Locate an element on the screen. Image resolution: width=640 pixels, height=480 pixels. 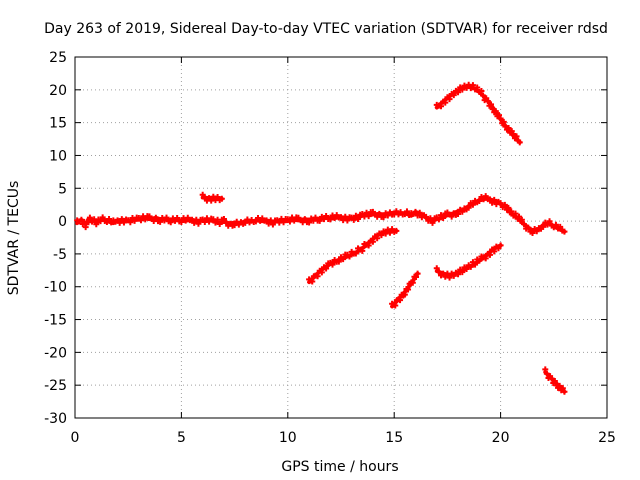
y-tick-label: 15 is located at coordinates (58, 124).